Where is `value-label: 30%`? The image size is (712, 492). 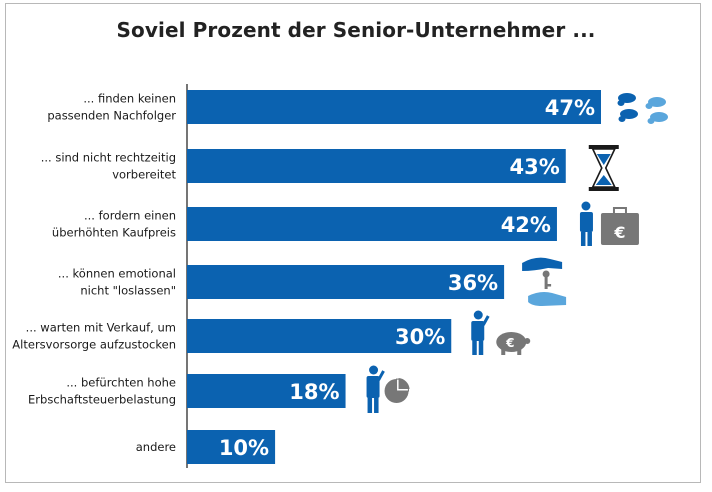 value-label: 30% is located at coordinates (420, 337).